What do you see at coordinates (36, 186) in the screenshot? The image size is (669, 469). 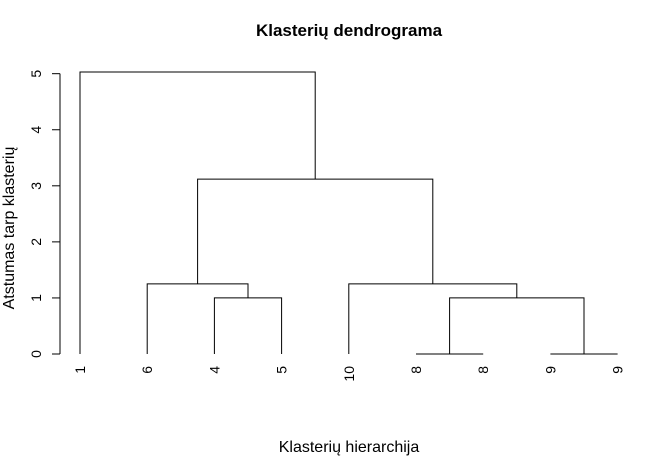 I see `y-tick-label-3: 3` at bounding box center [36, 186].